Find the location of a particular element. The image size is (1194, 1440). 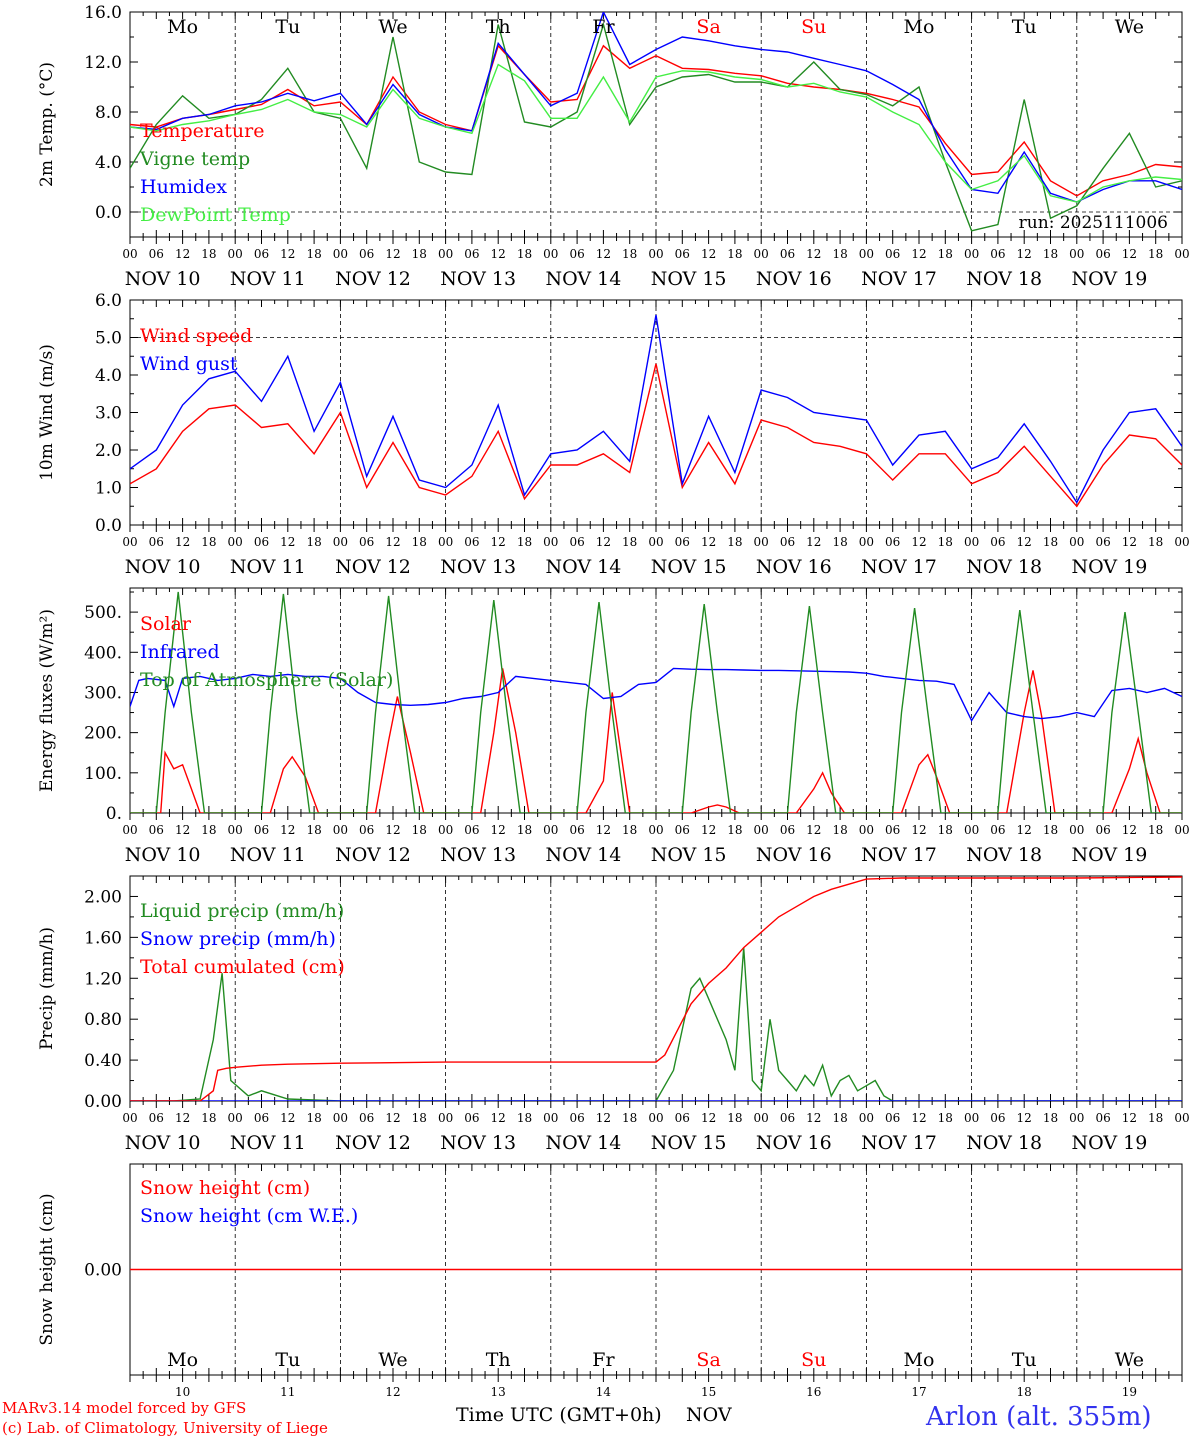

y-axis-label: Precip (mm/h) is located at coordinates (47, 988).